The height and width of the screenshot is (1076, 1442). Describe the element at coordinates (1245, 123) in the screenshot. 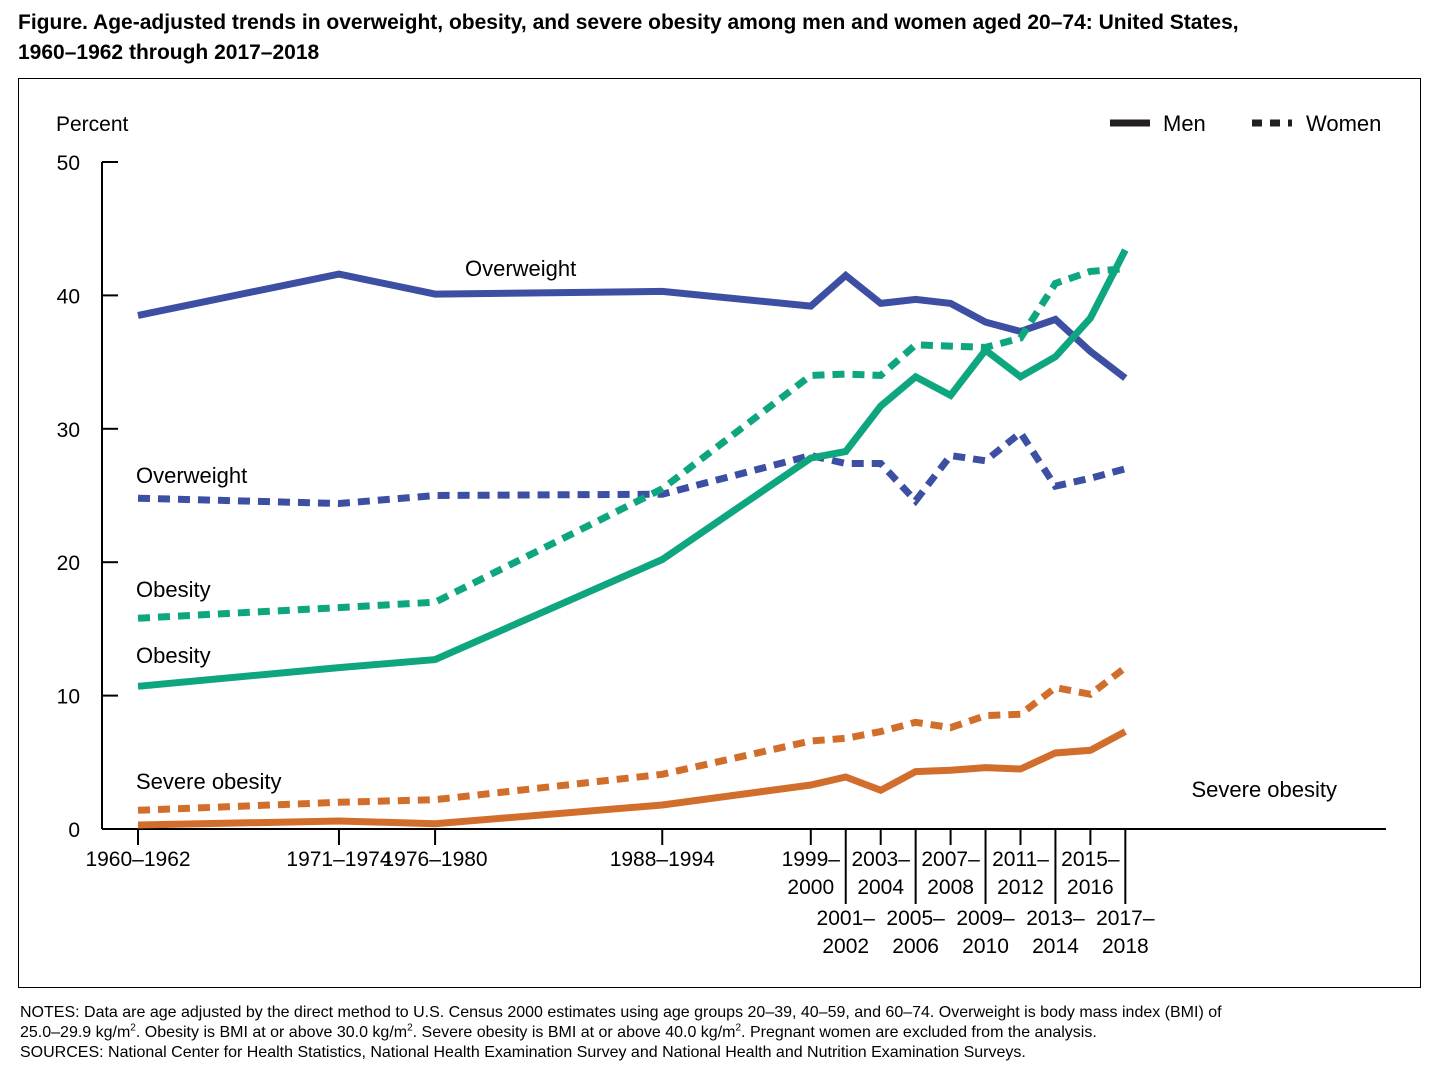

I see `legend: Men Women` at that location.